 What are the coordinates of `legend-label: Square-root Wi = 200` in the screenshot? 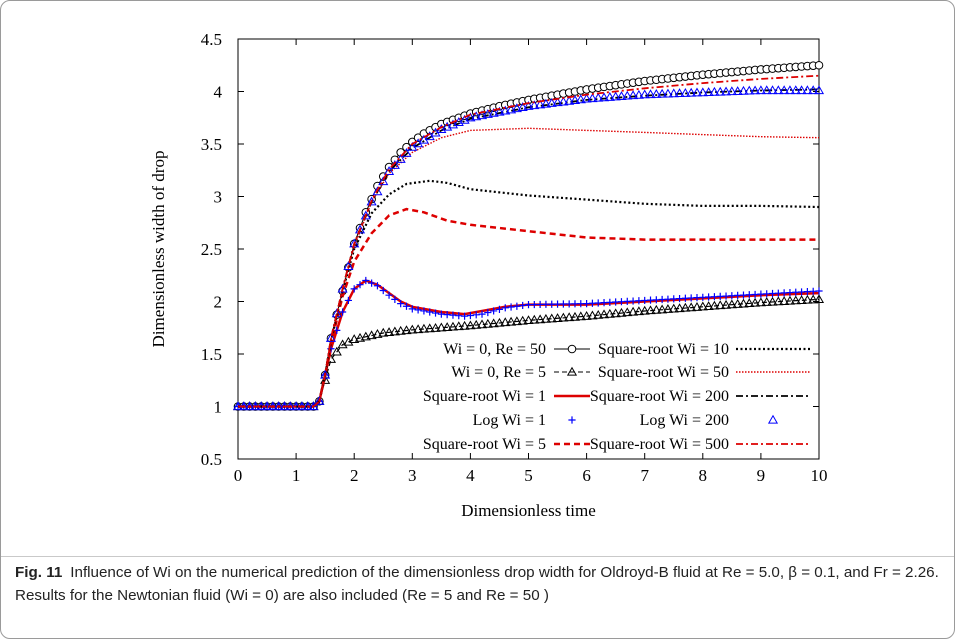 It's located at (659, 396).